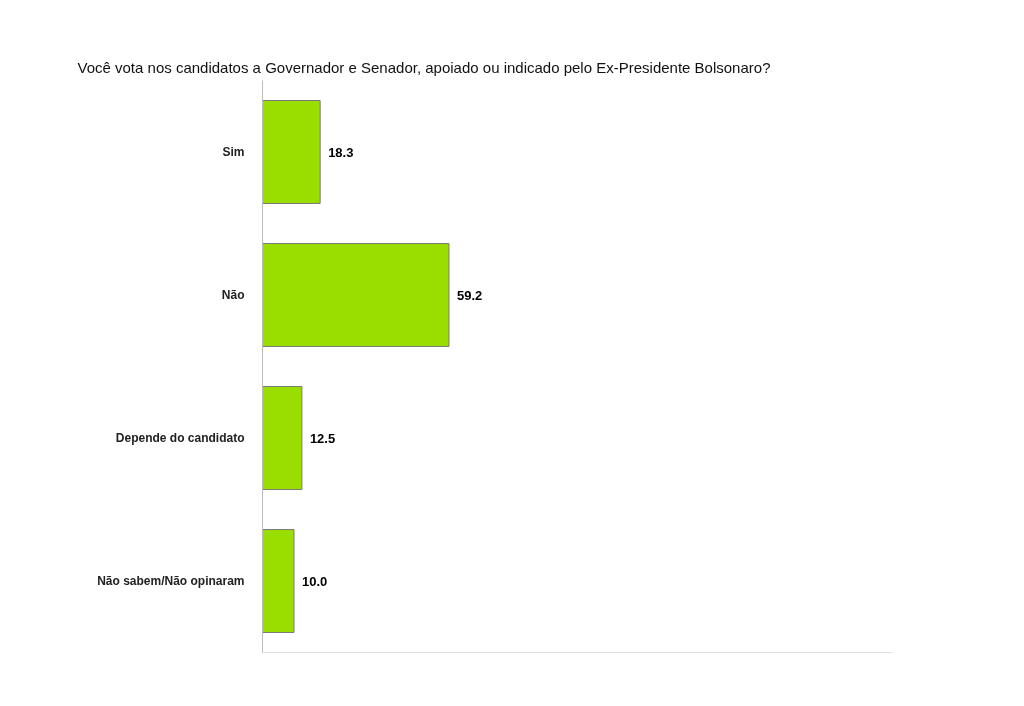  I want to click on y-tick-label: Depende do candidato, so click(180, 438).